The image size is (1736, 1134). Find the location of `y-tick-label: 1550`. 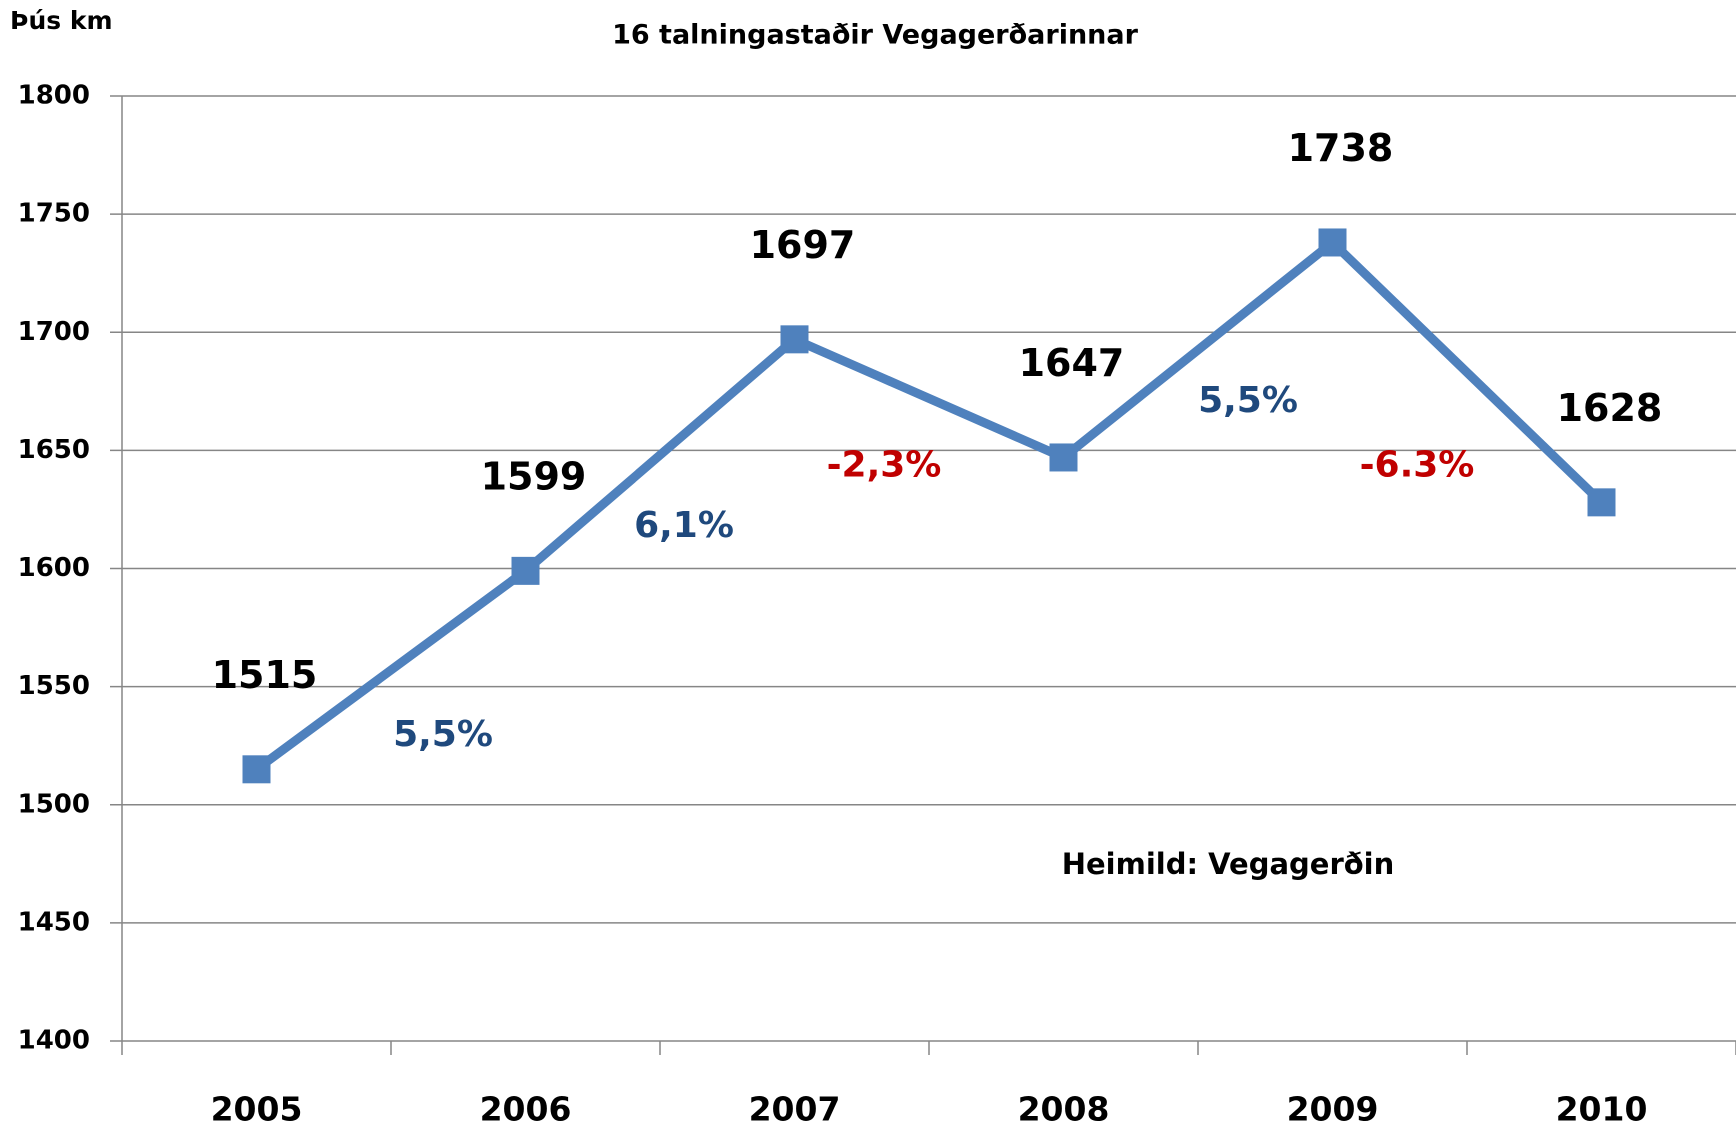

y-tick-label: 1550 is located at coordinates (54, 686).